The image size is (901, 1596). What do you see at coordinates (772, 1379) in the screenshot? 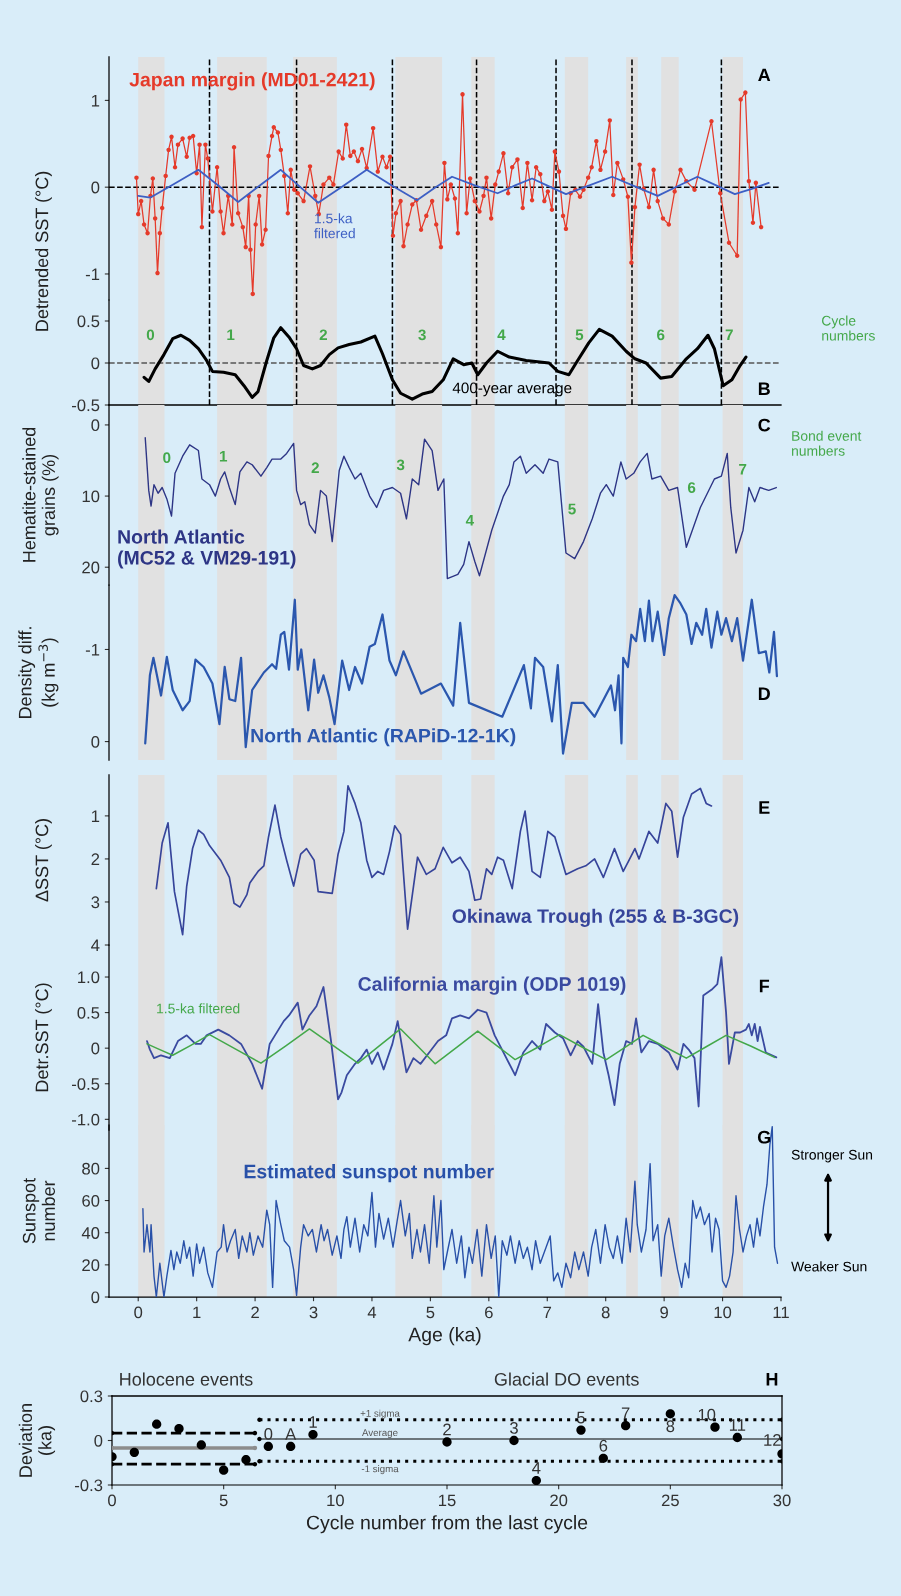
I see `text: H` at bounding box center [772, 1379].